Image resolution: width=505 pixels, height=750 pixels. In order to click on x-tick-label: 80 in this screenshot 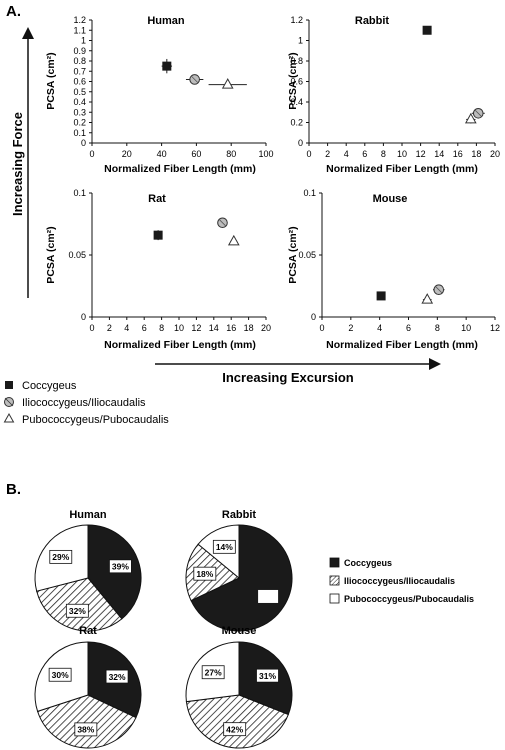, I will do `click(231, 154)`.